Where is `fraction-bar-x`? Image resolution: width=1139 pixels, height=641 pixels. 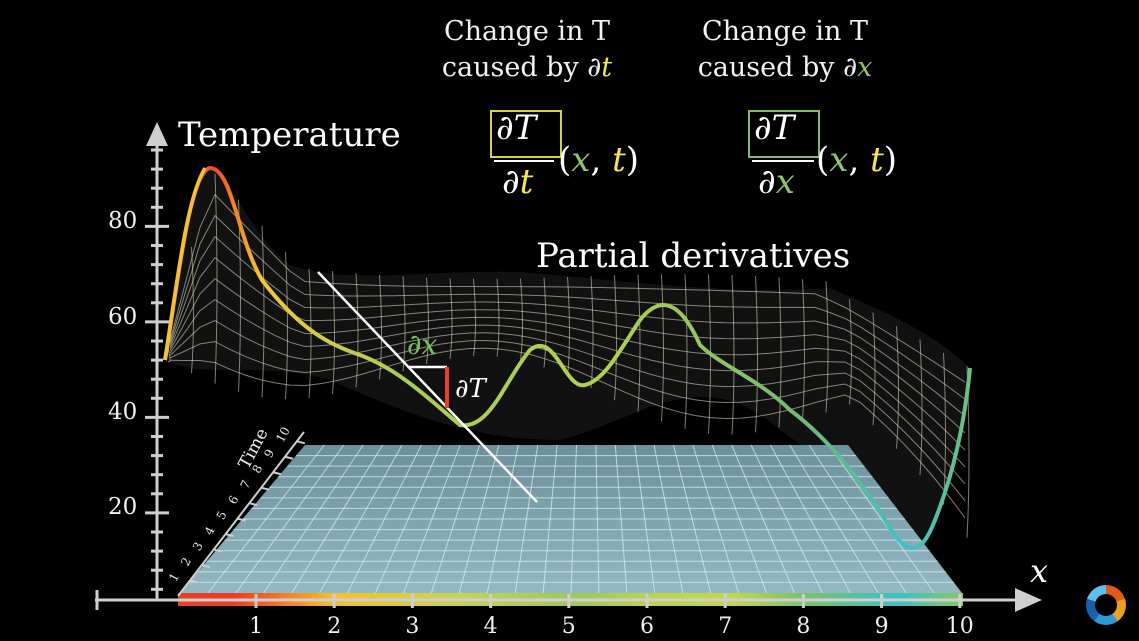 fraction-bar-x is located at coordinates (783, 161).